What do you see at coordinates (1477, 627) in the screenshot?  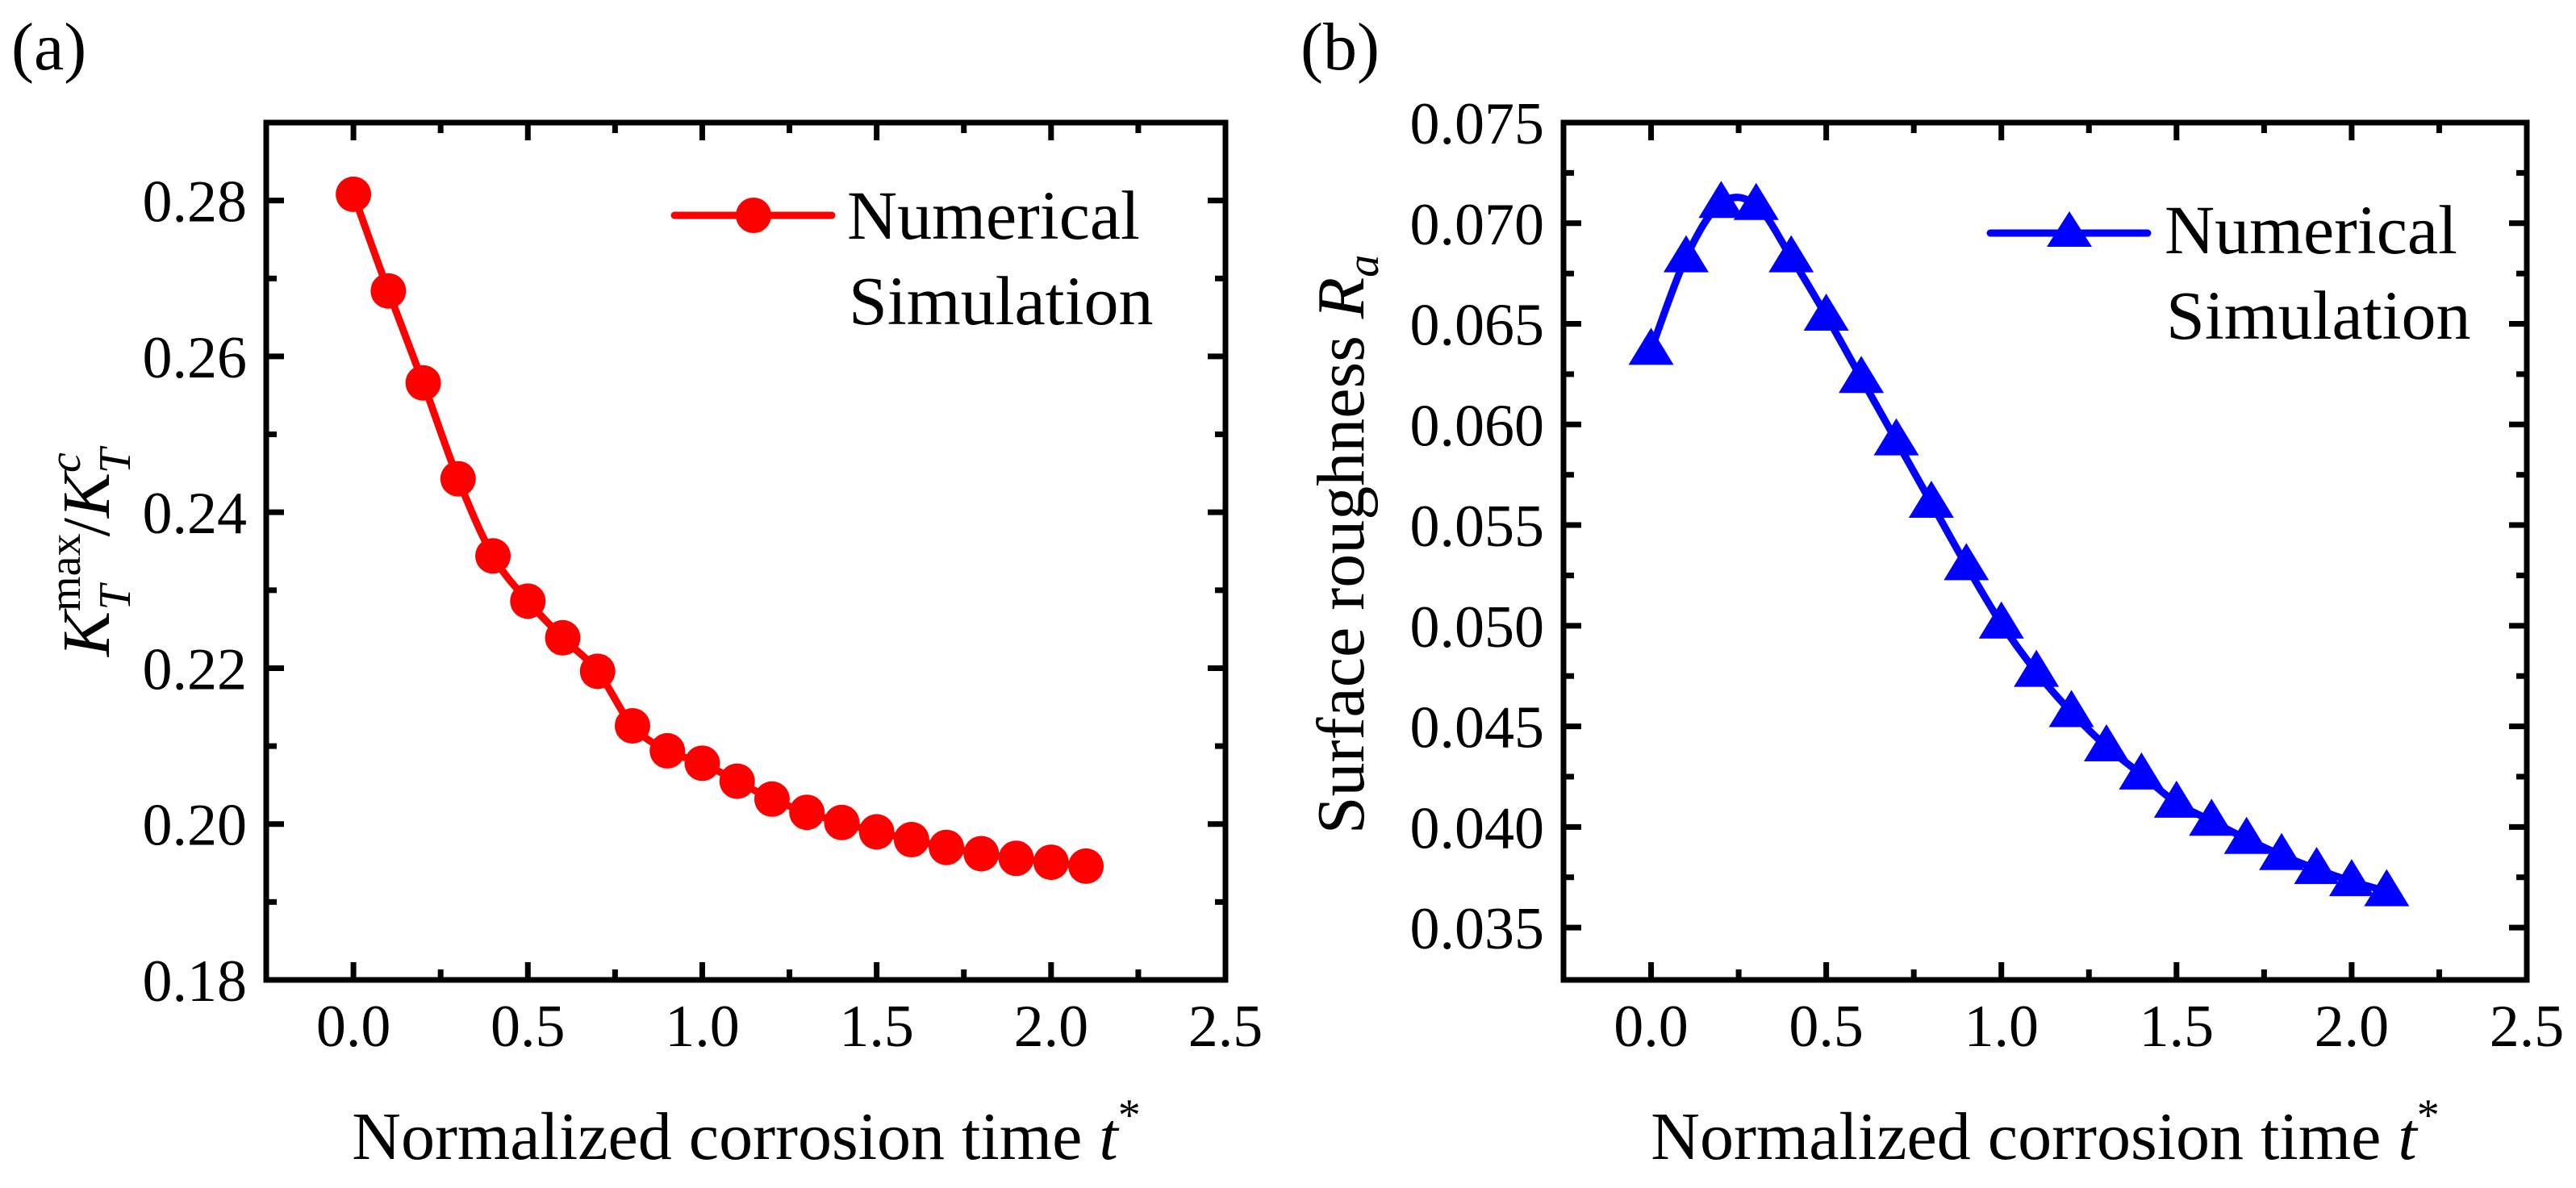 I see `y-tick-label: 0.050` at bounding box center [1477, 627].